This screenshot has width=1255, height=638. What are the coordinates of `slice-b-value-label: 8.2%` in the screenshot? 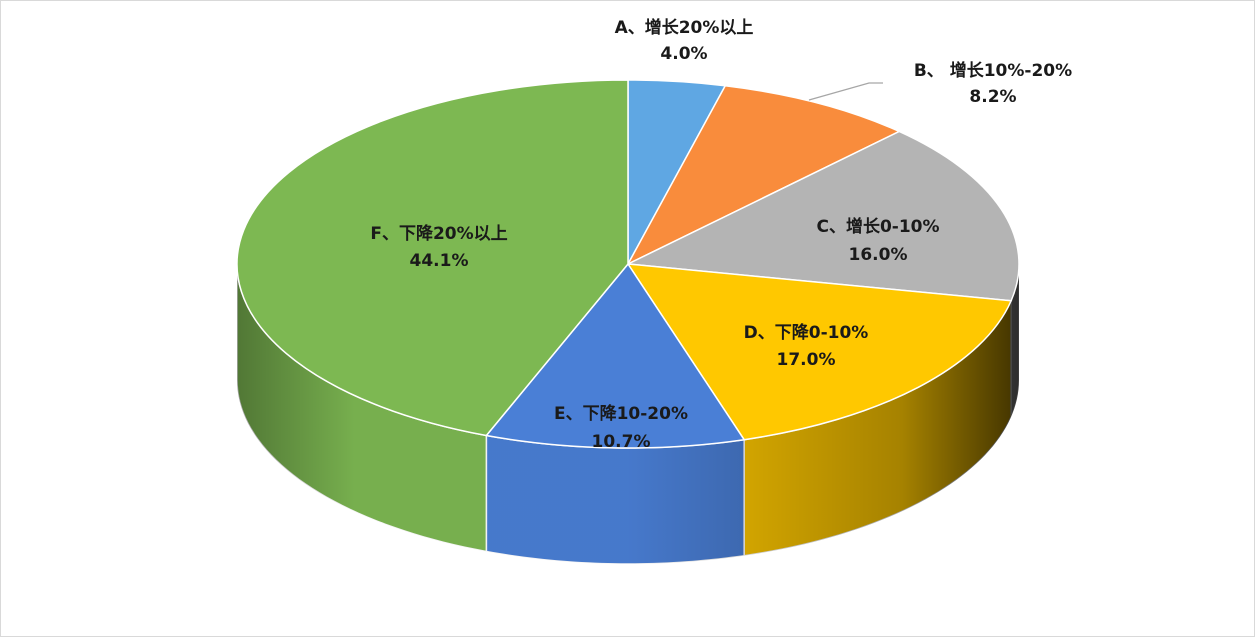 It's located at (992, 97).